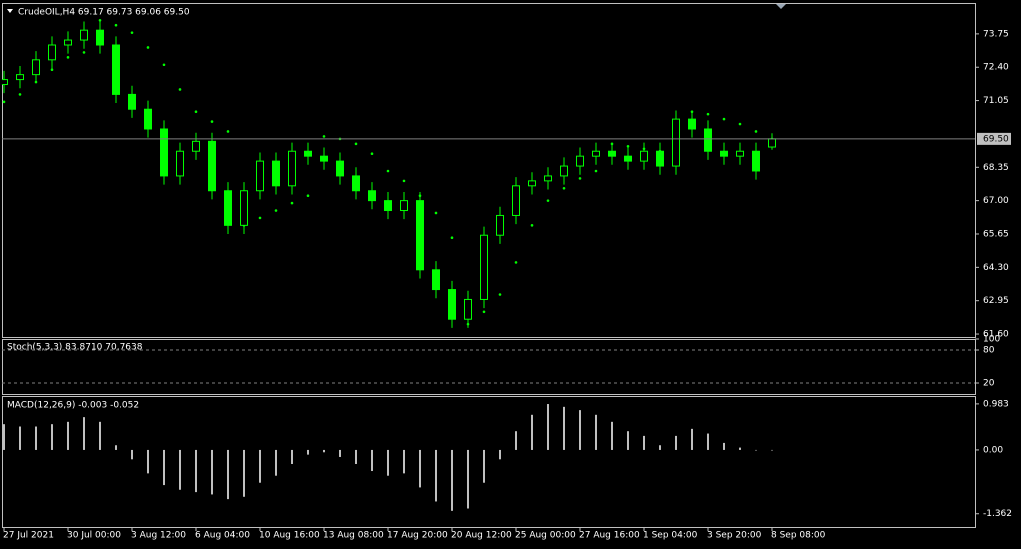 Image resolution: width=1021 pixels, height=549 pixels. I want to click on stoch-panel-frame, so click(489, 367).